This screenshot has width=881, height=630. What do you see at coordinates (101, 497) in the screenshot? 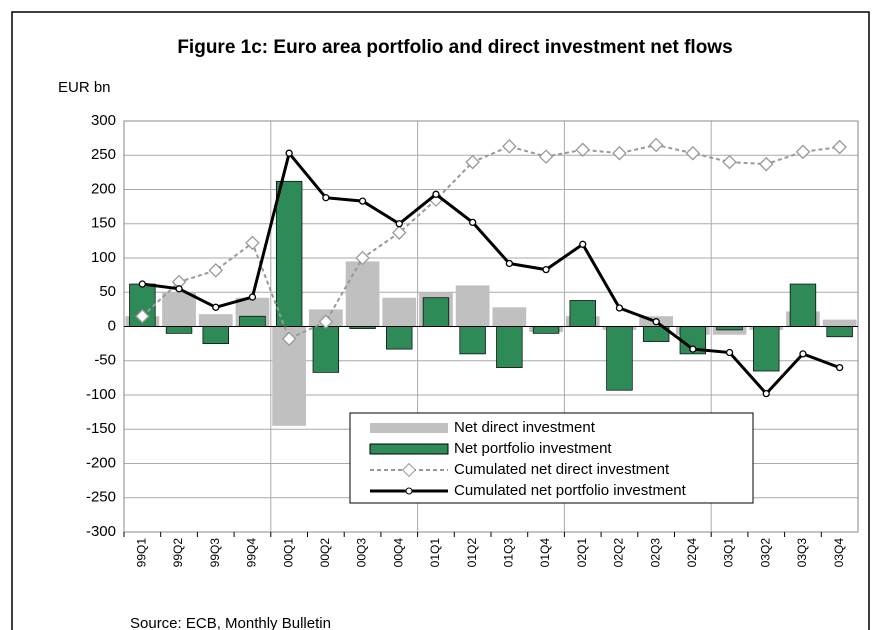
I see `y-tick-label: -250` at bounding box center [101, 497].